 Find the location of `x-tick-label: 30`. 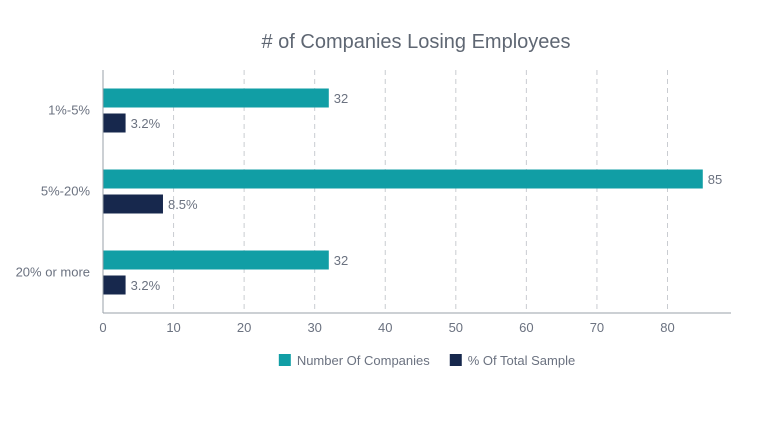

x-tick-label: 30 is located at coordinates (314, 327).